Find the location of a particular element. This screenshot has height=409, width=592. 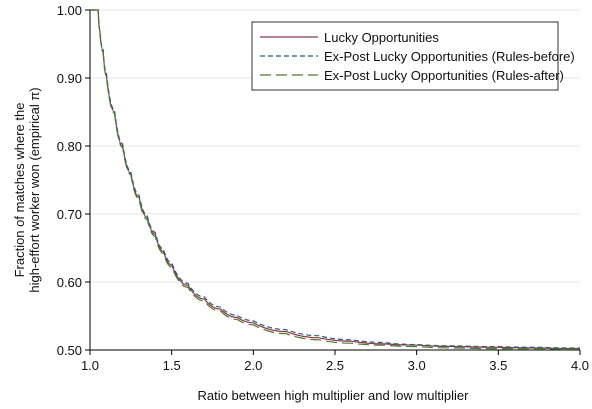

y-tick-label: 0.70 is located at coordinates (69, 214).